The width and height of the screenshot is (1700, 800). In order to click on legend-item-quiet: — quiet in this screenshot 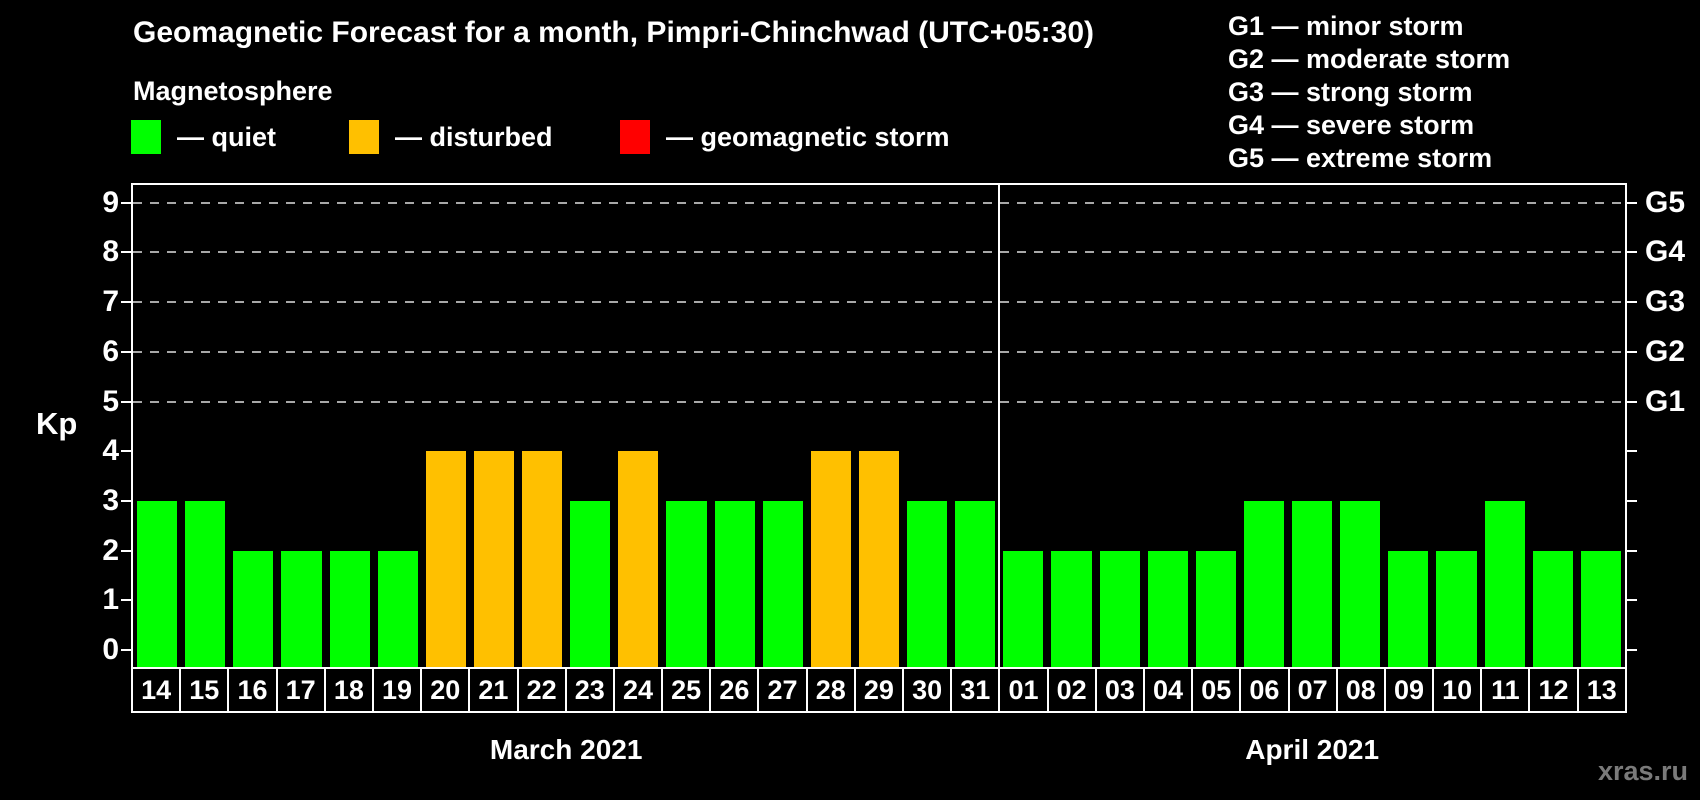, I will do `click(203, 137)`.